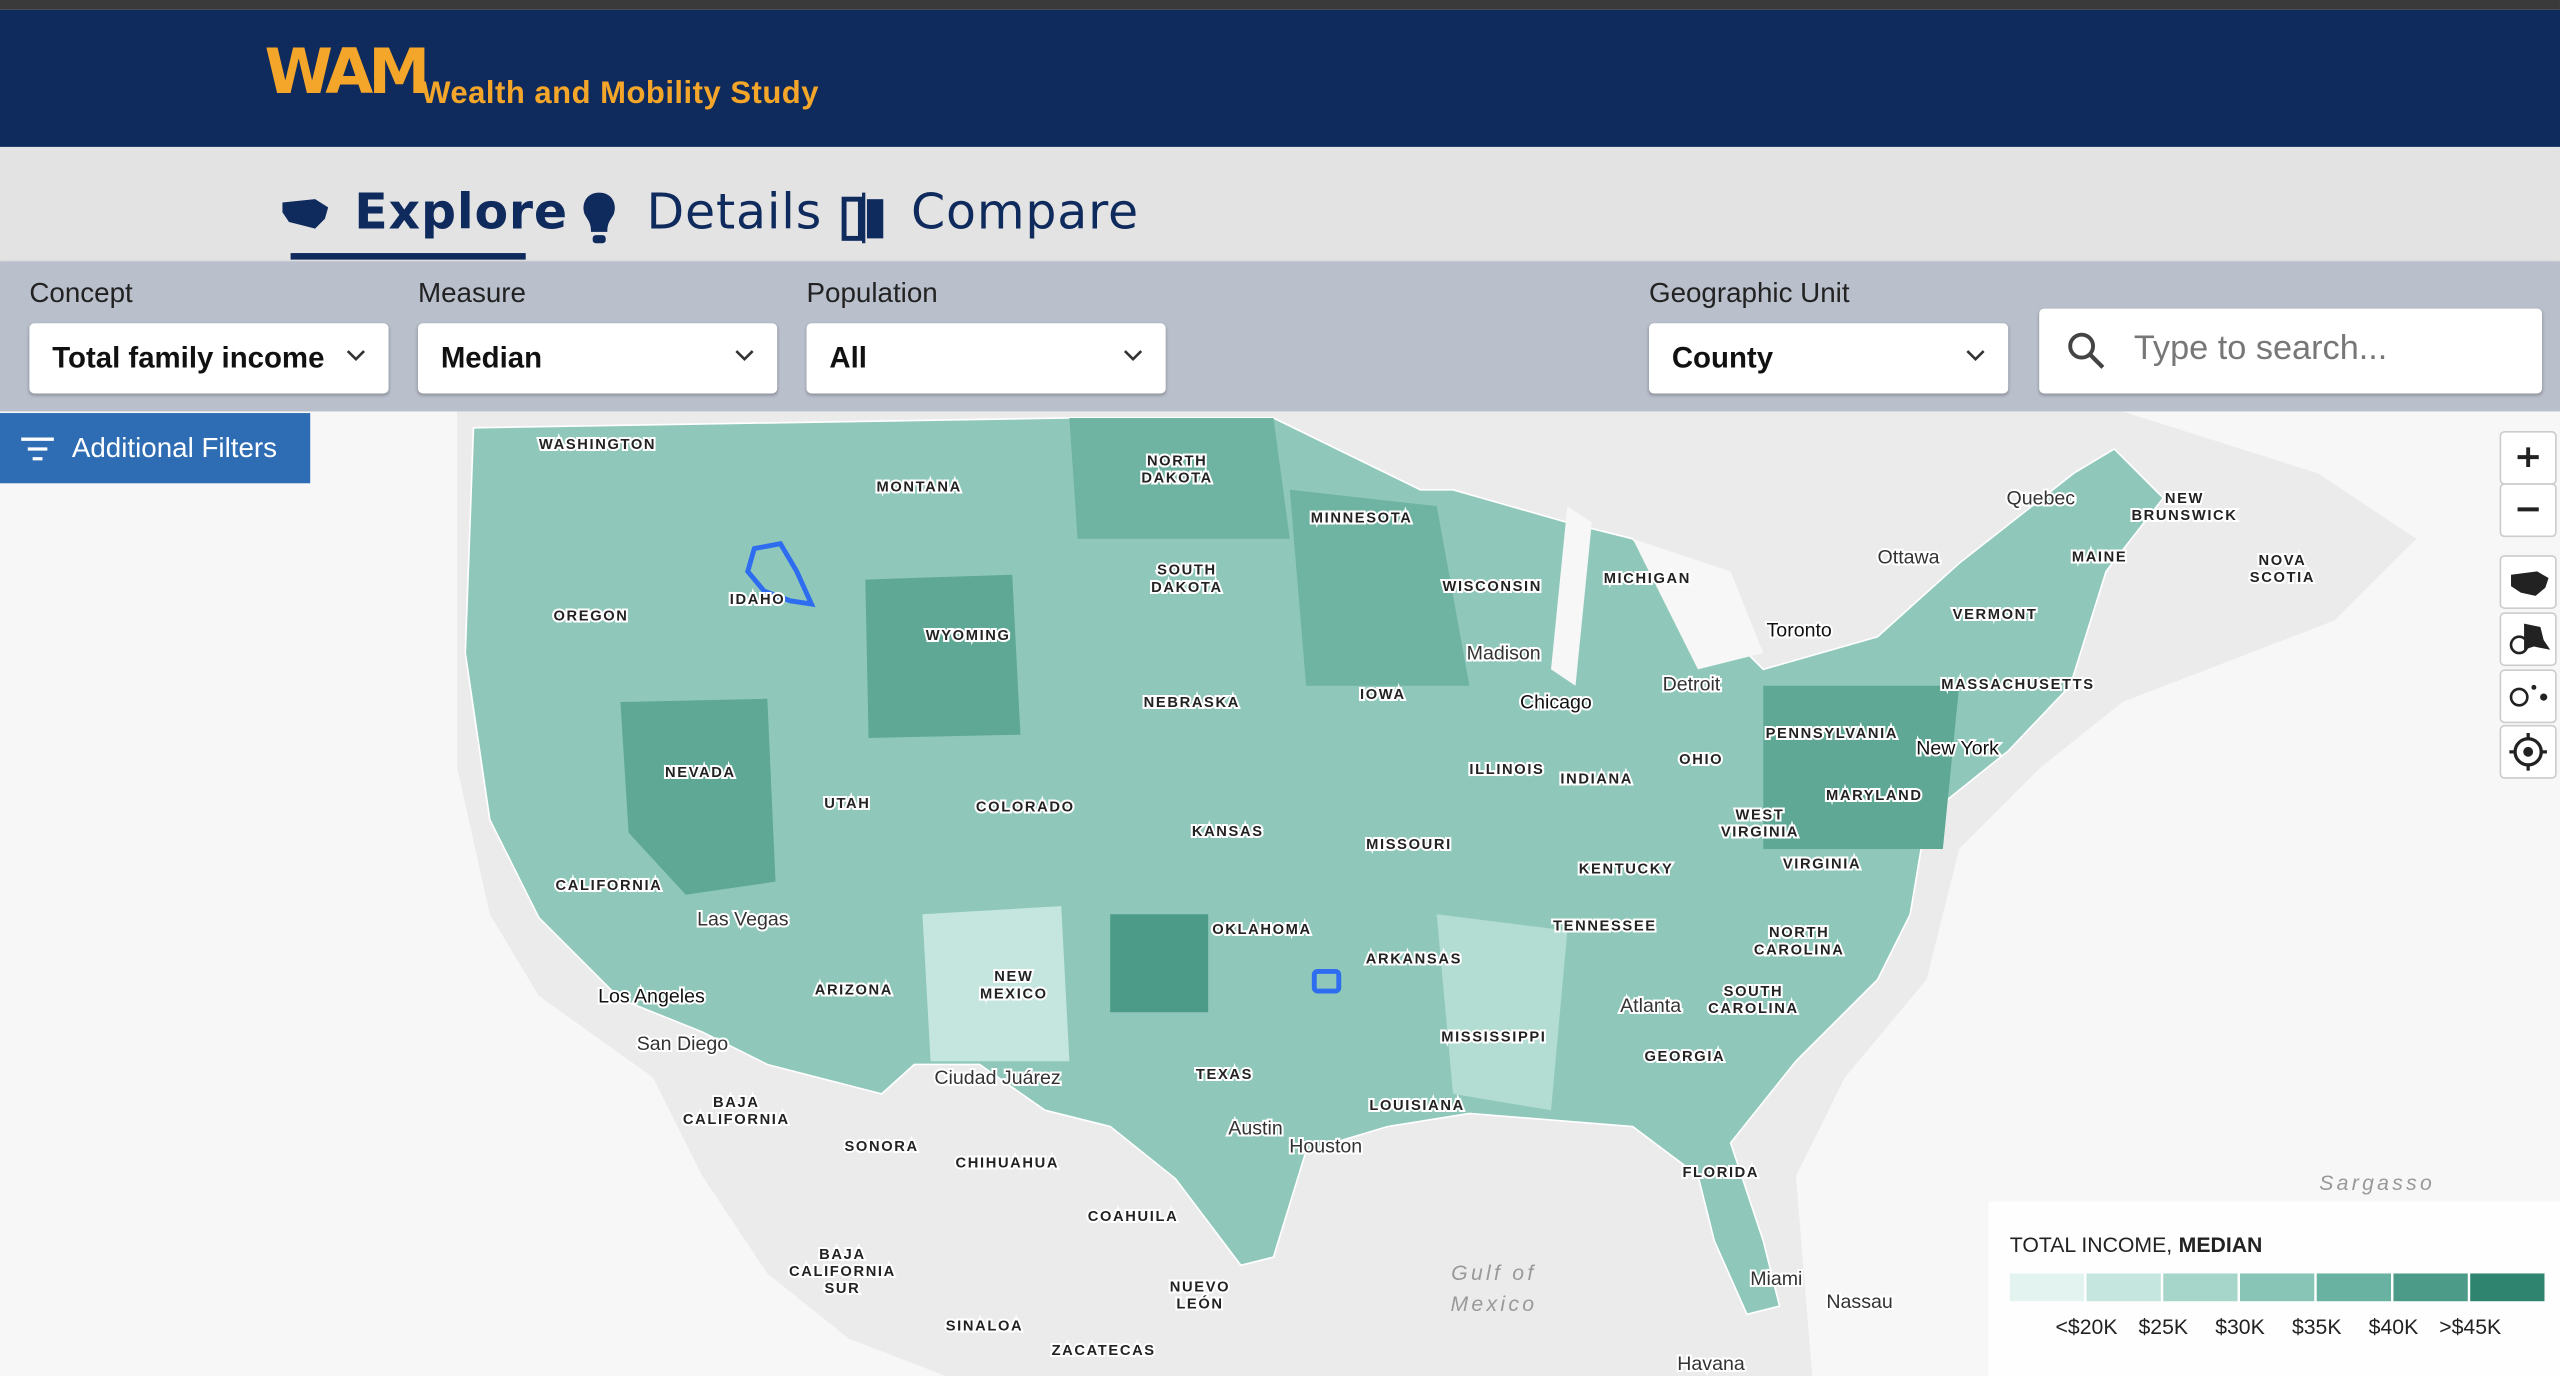 This screenshot has width=2560, height=1376. Describe the element at coordinates (1362, 518) in the screenshot. I see `state-label: MINNESOTA` at that location.